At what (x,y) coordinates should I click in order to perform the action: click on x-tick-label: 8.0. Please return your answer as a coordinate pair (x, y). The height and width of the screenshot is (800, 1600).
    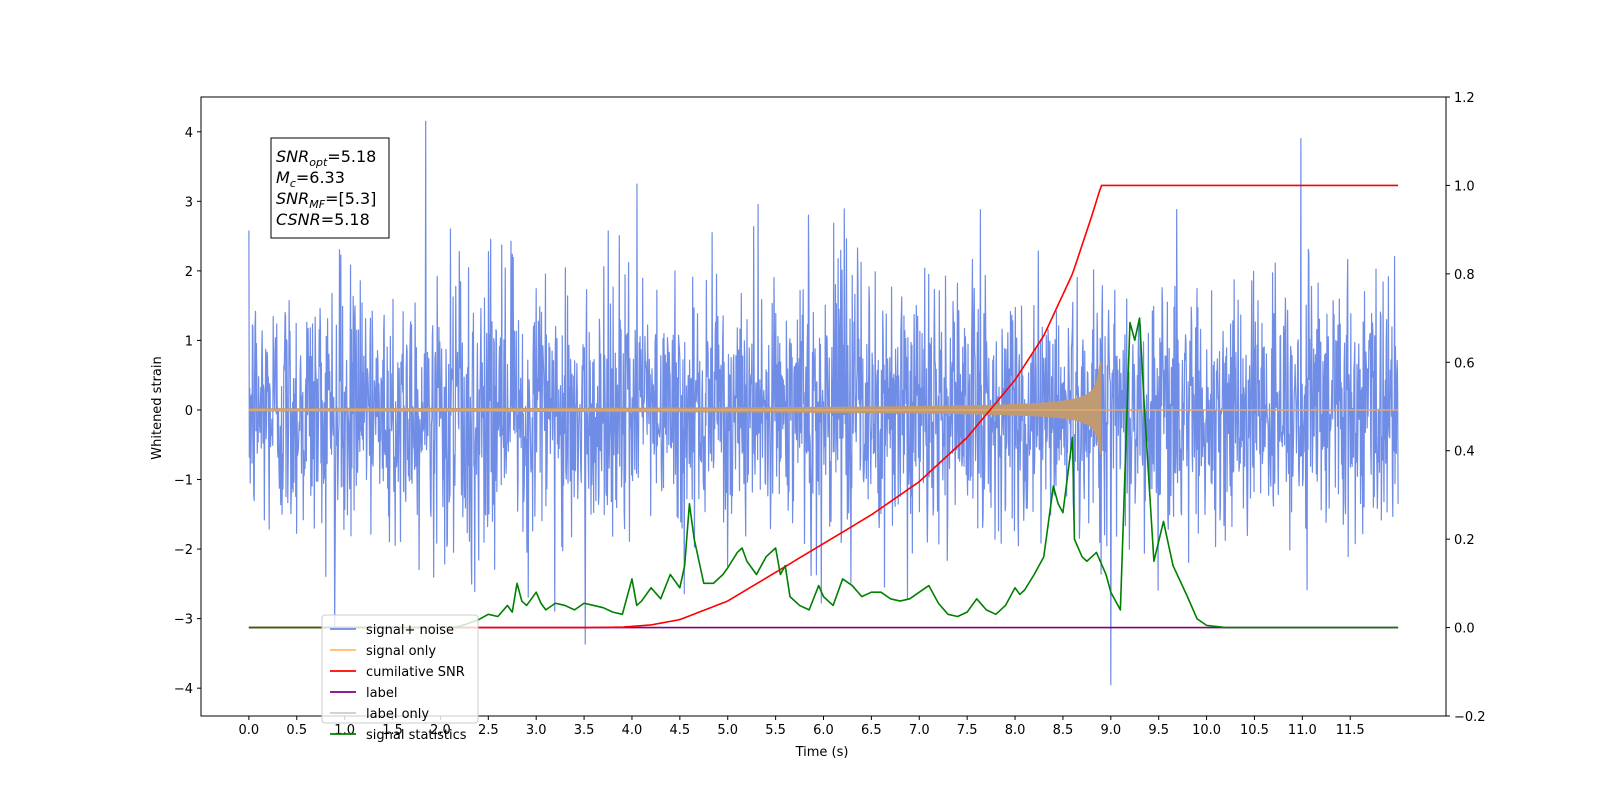
    Looking at the image, I should click on (1015, 730).